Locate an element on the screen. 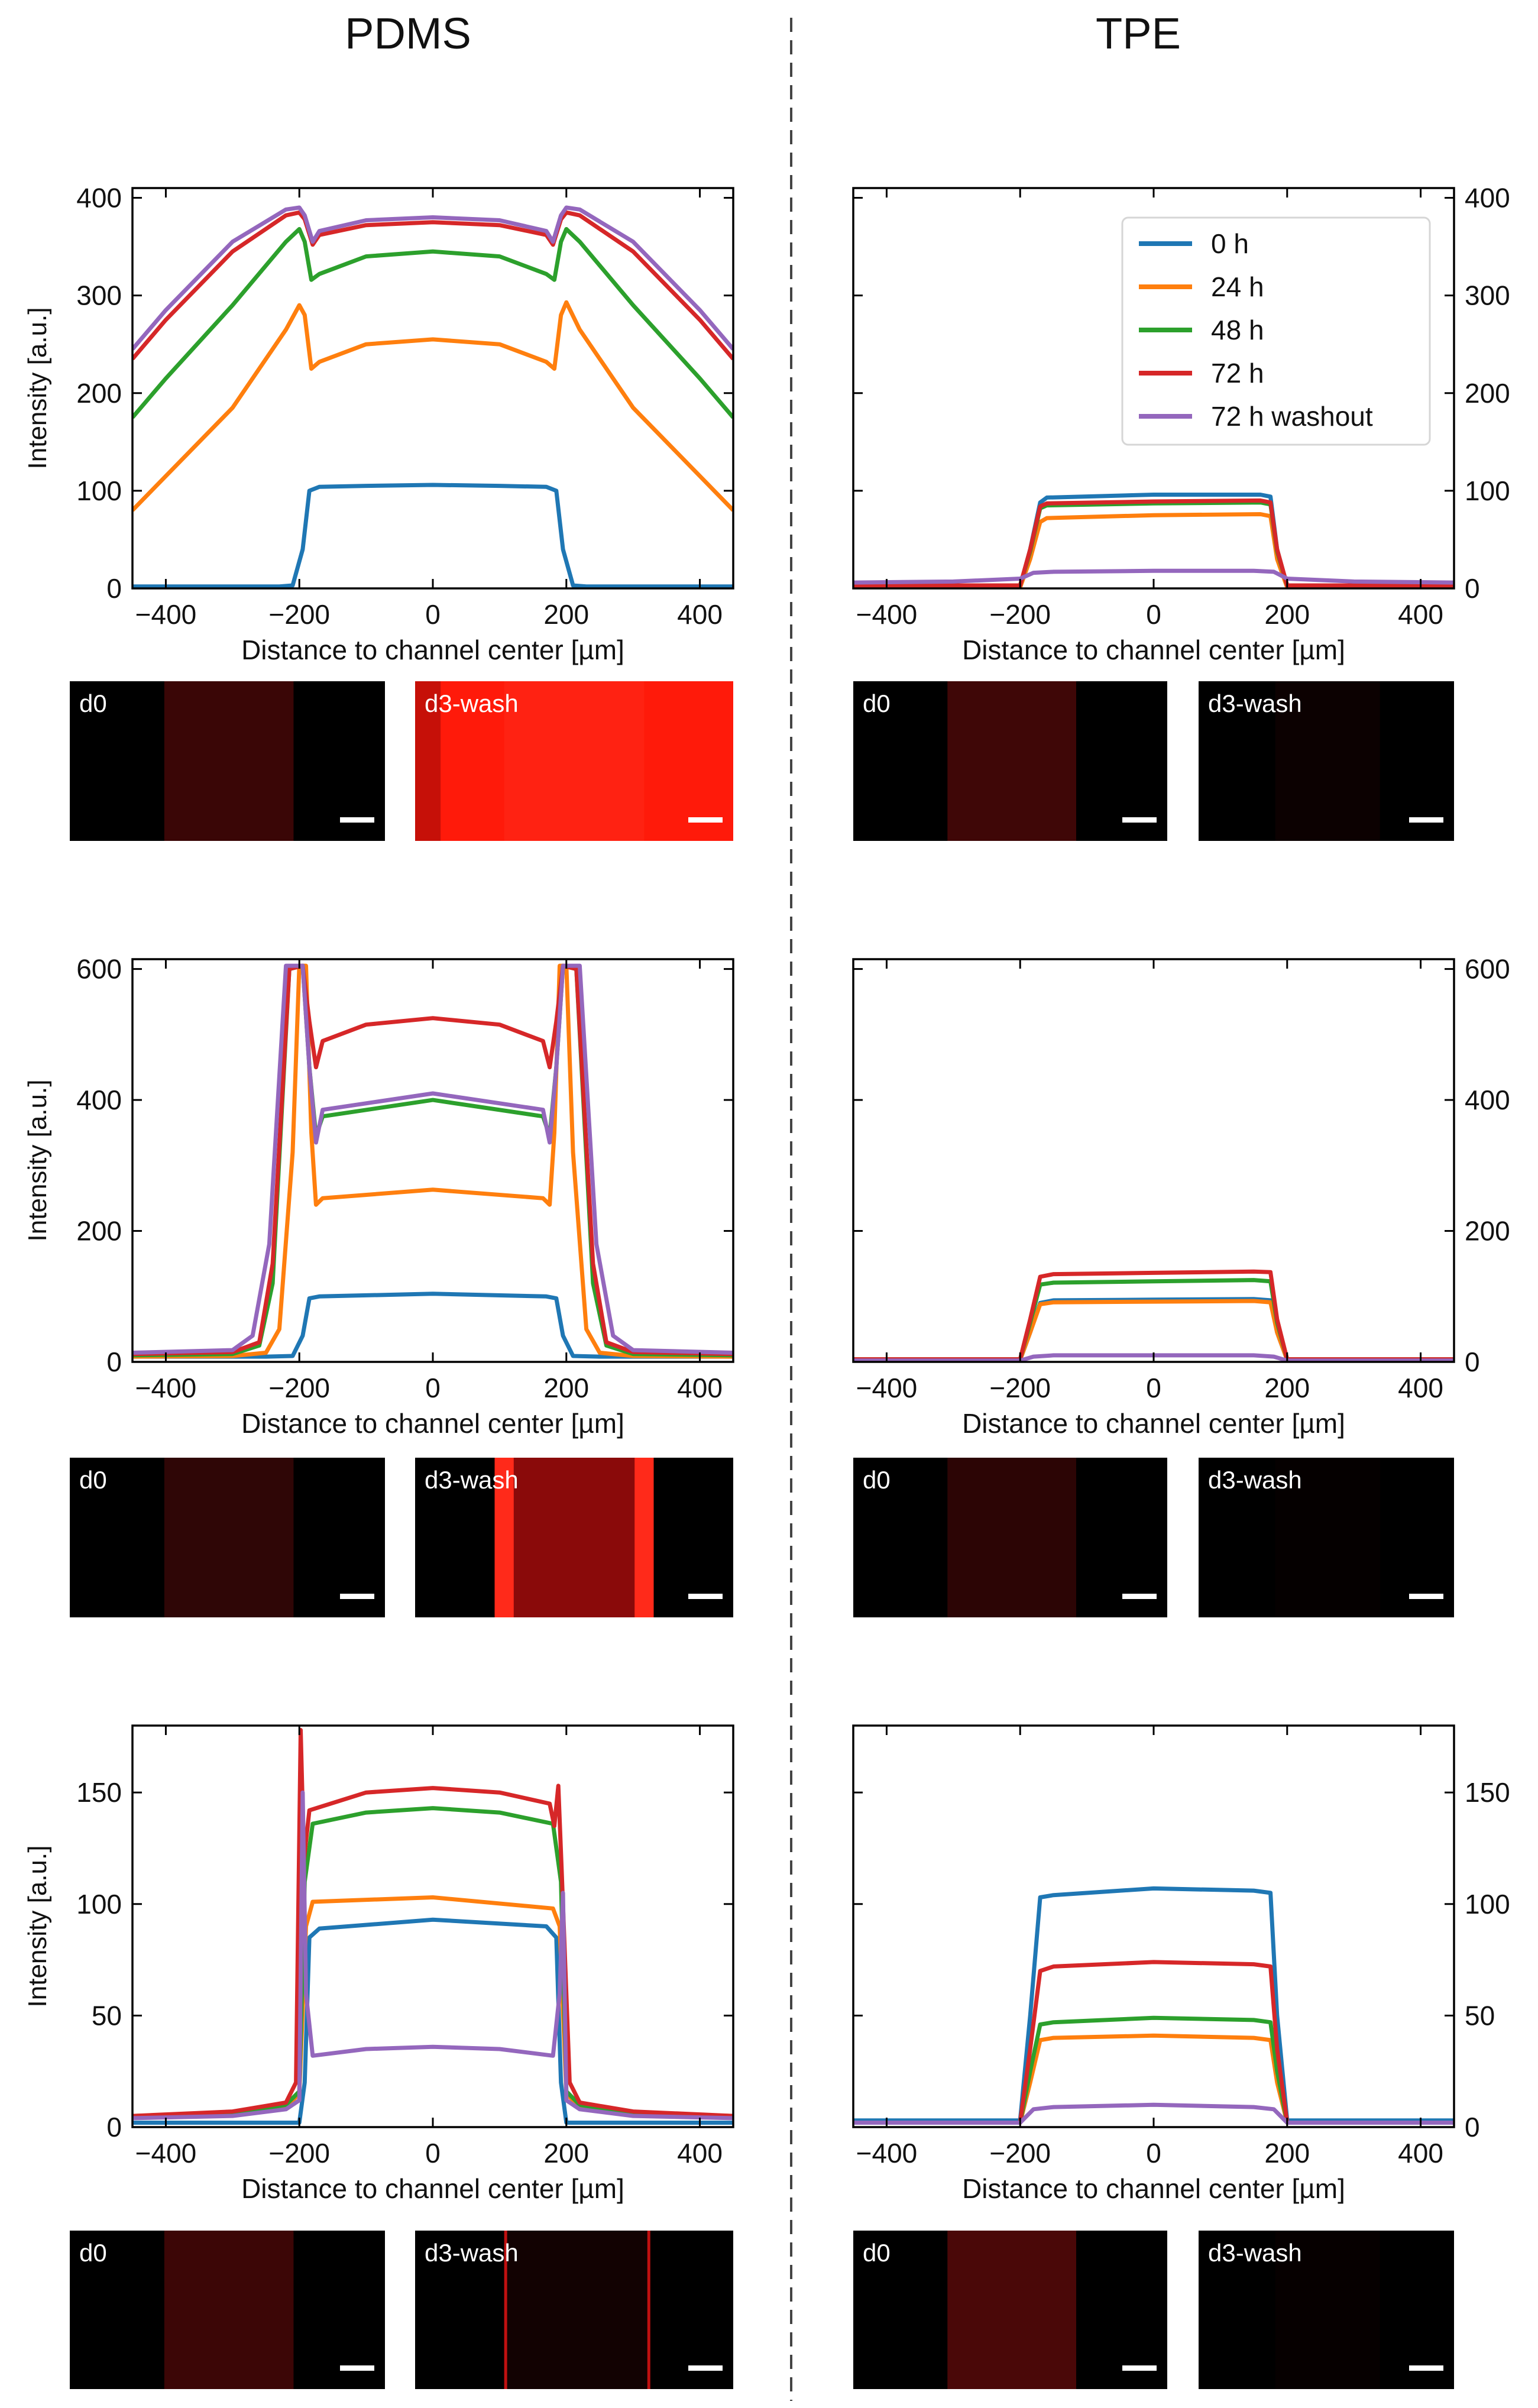 The height and width of the screenshot is (2408, 1538). y-axis-label: Intensity [a.u.] is located at coordinates (38, 1927).